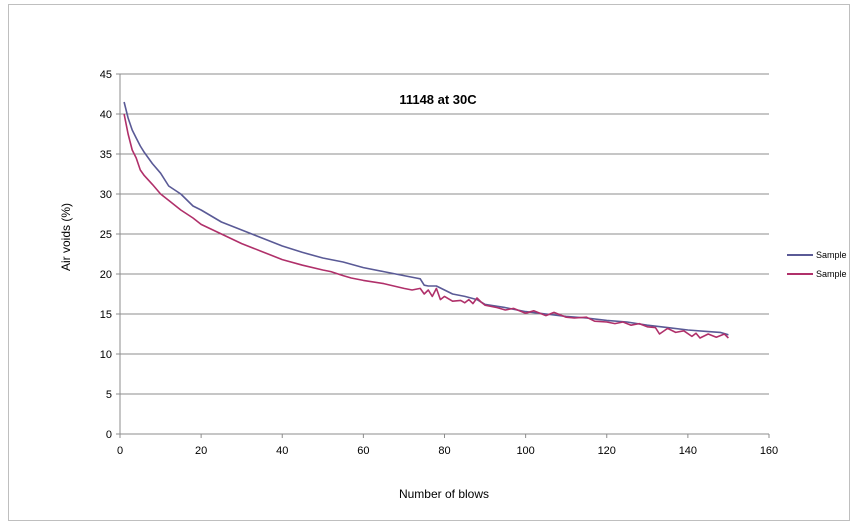  I want to click on chart-title: 11148 at 30C, so click(438, 99).